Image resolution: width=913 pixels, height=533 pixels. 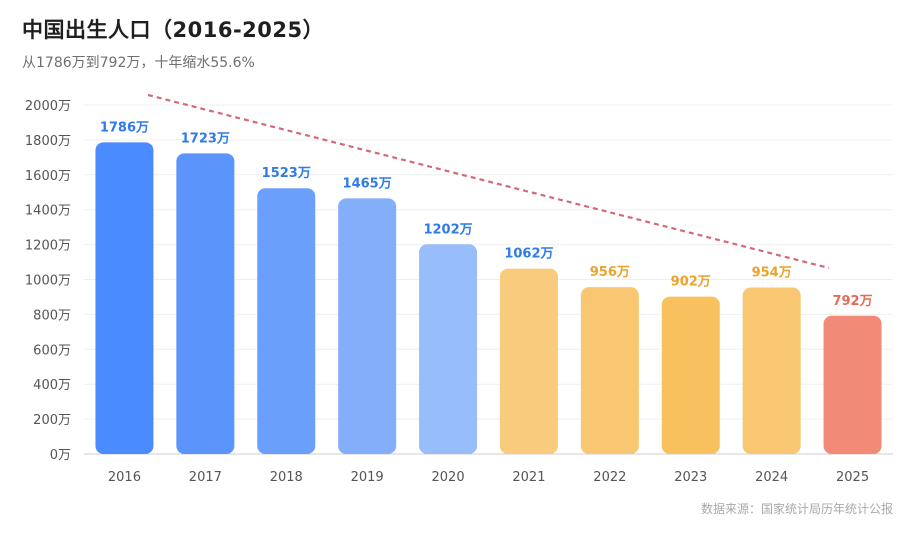 I want to click on data-label-2017: 1723万, so click(x=205, y=138).